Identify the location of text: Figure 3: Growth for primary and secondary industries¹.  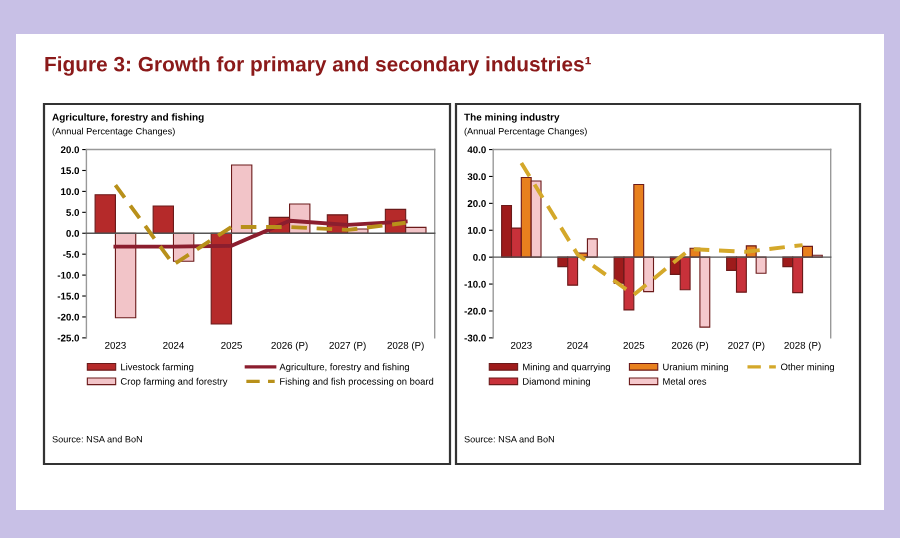
(318, 66).